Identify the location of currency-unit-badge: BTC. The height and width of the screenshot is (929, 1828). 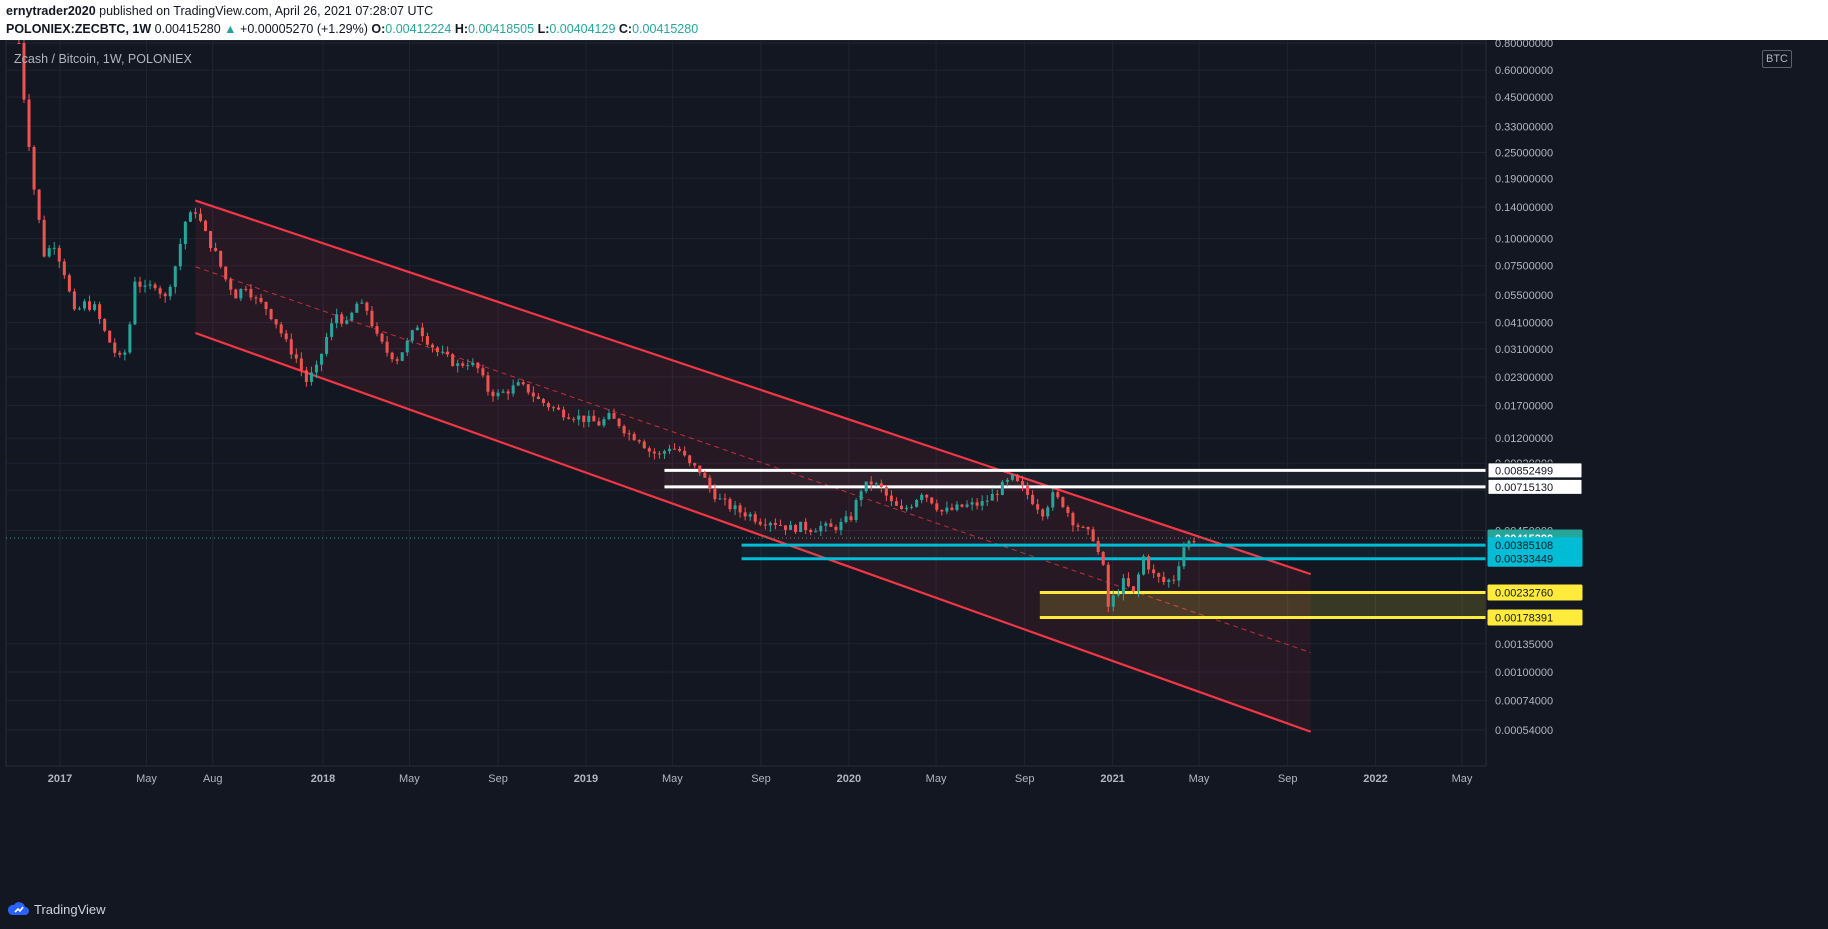
(1777, 59).